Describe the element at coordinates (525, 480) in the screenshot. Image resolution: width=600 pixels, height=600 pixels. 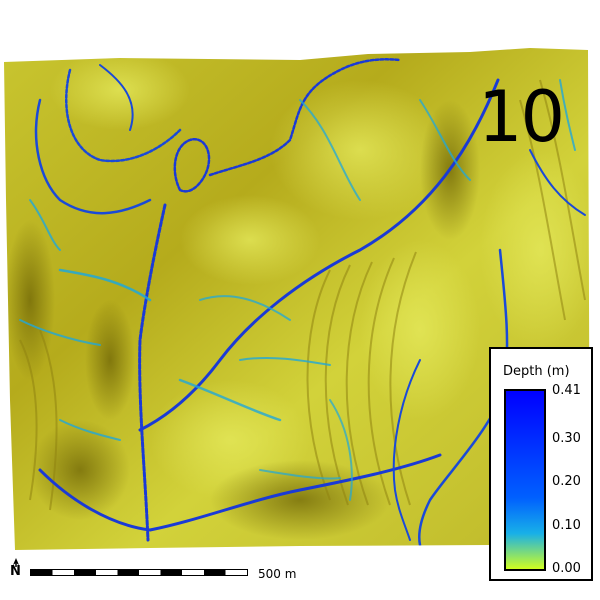
I see `legend-colorbar` at that location.